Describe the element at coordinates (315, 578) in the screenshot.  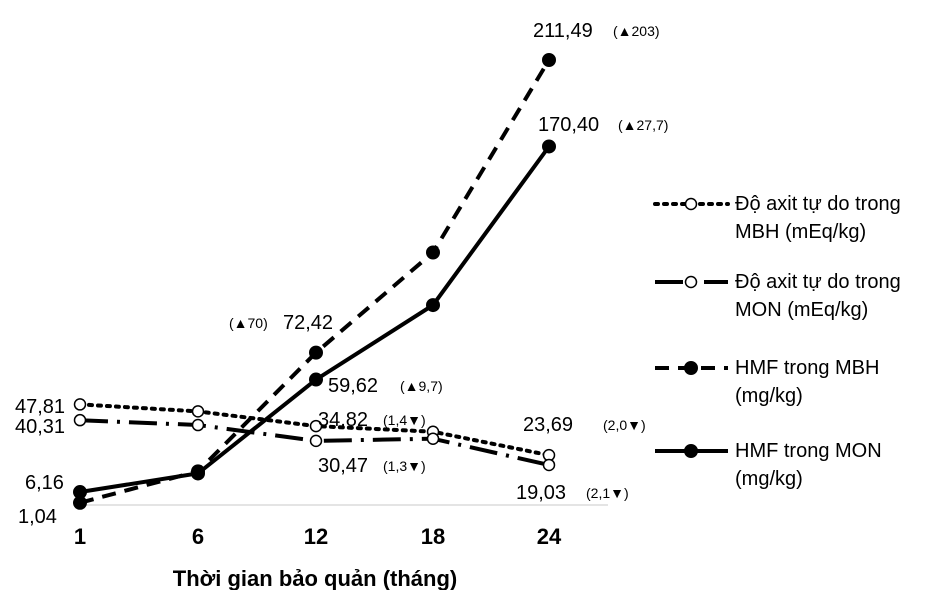
I see `x-axis-title: Thời gian bảo quản (tháng)` at that location.